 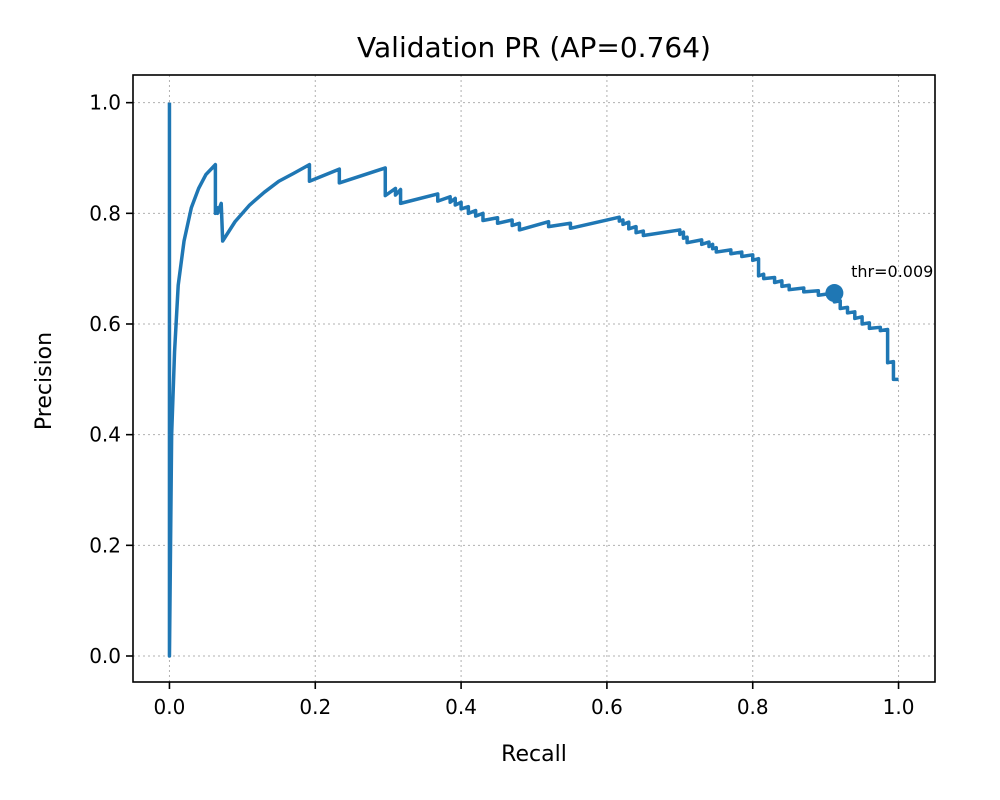 What do you see at coordinates (105, 656) in the screenshot?
I see `y-tick-label: 0.0` at bounding box center [105, 656].